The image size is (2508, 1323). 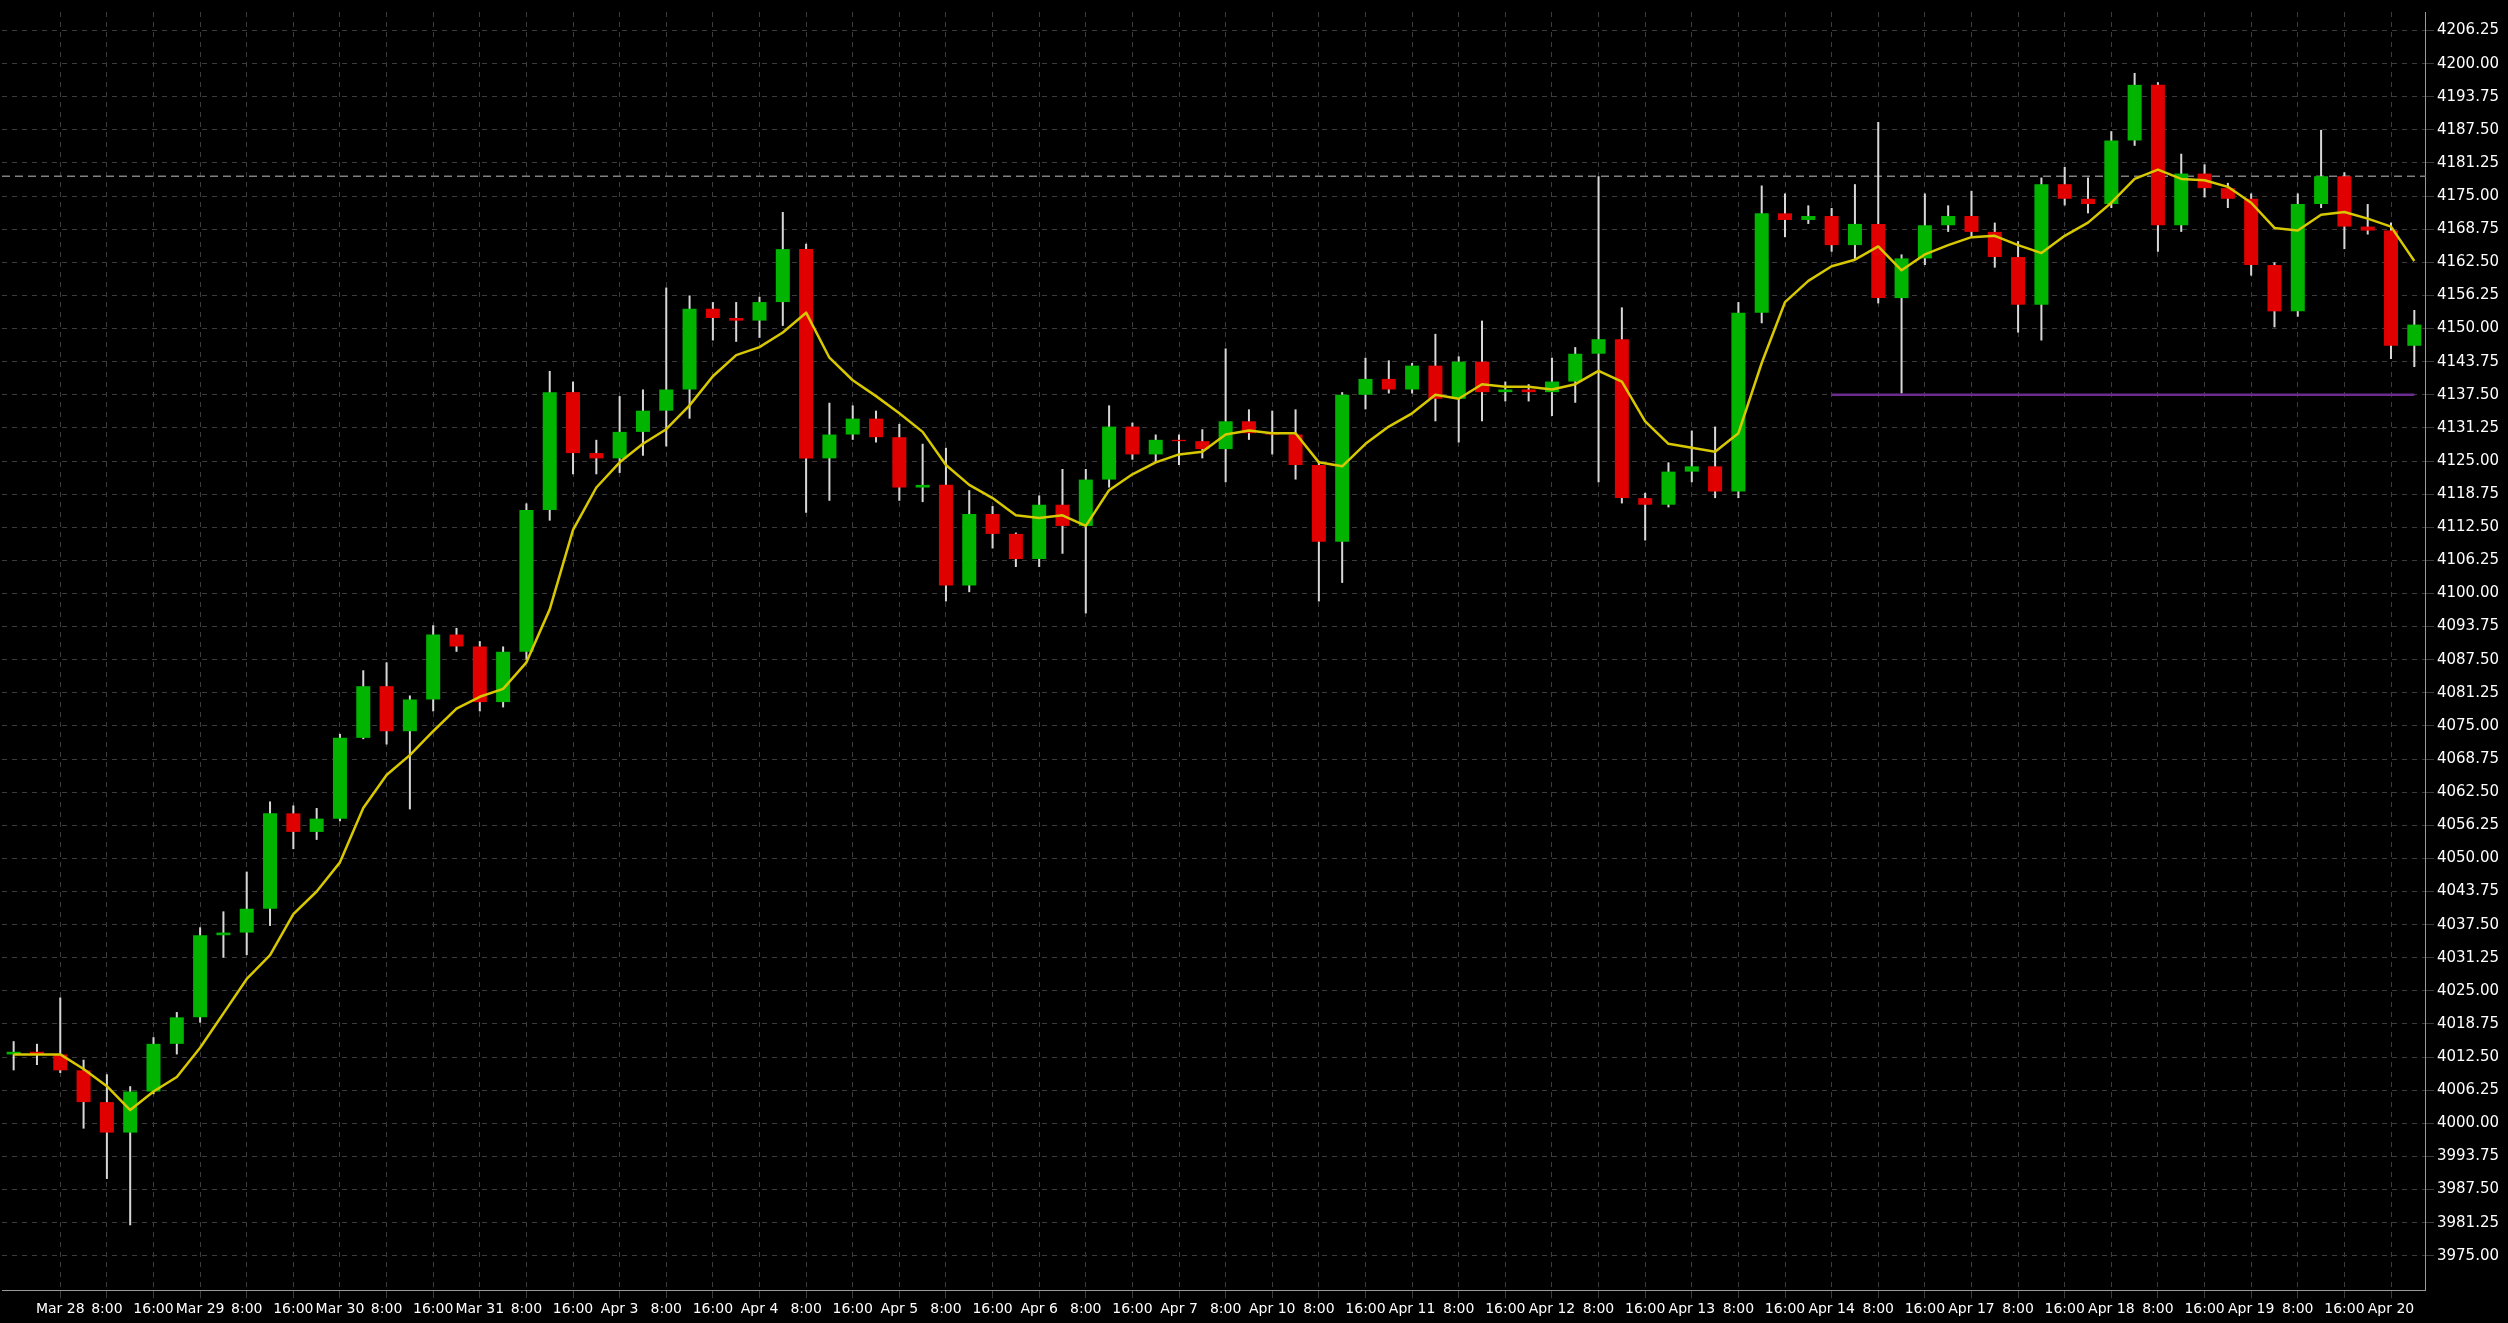 What do you see at coordinates (200, 1308) in the screenshot?
I see `x-tick-label: Mar 29` at bounding box center [200, 1308].